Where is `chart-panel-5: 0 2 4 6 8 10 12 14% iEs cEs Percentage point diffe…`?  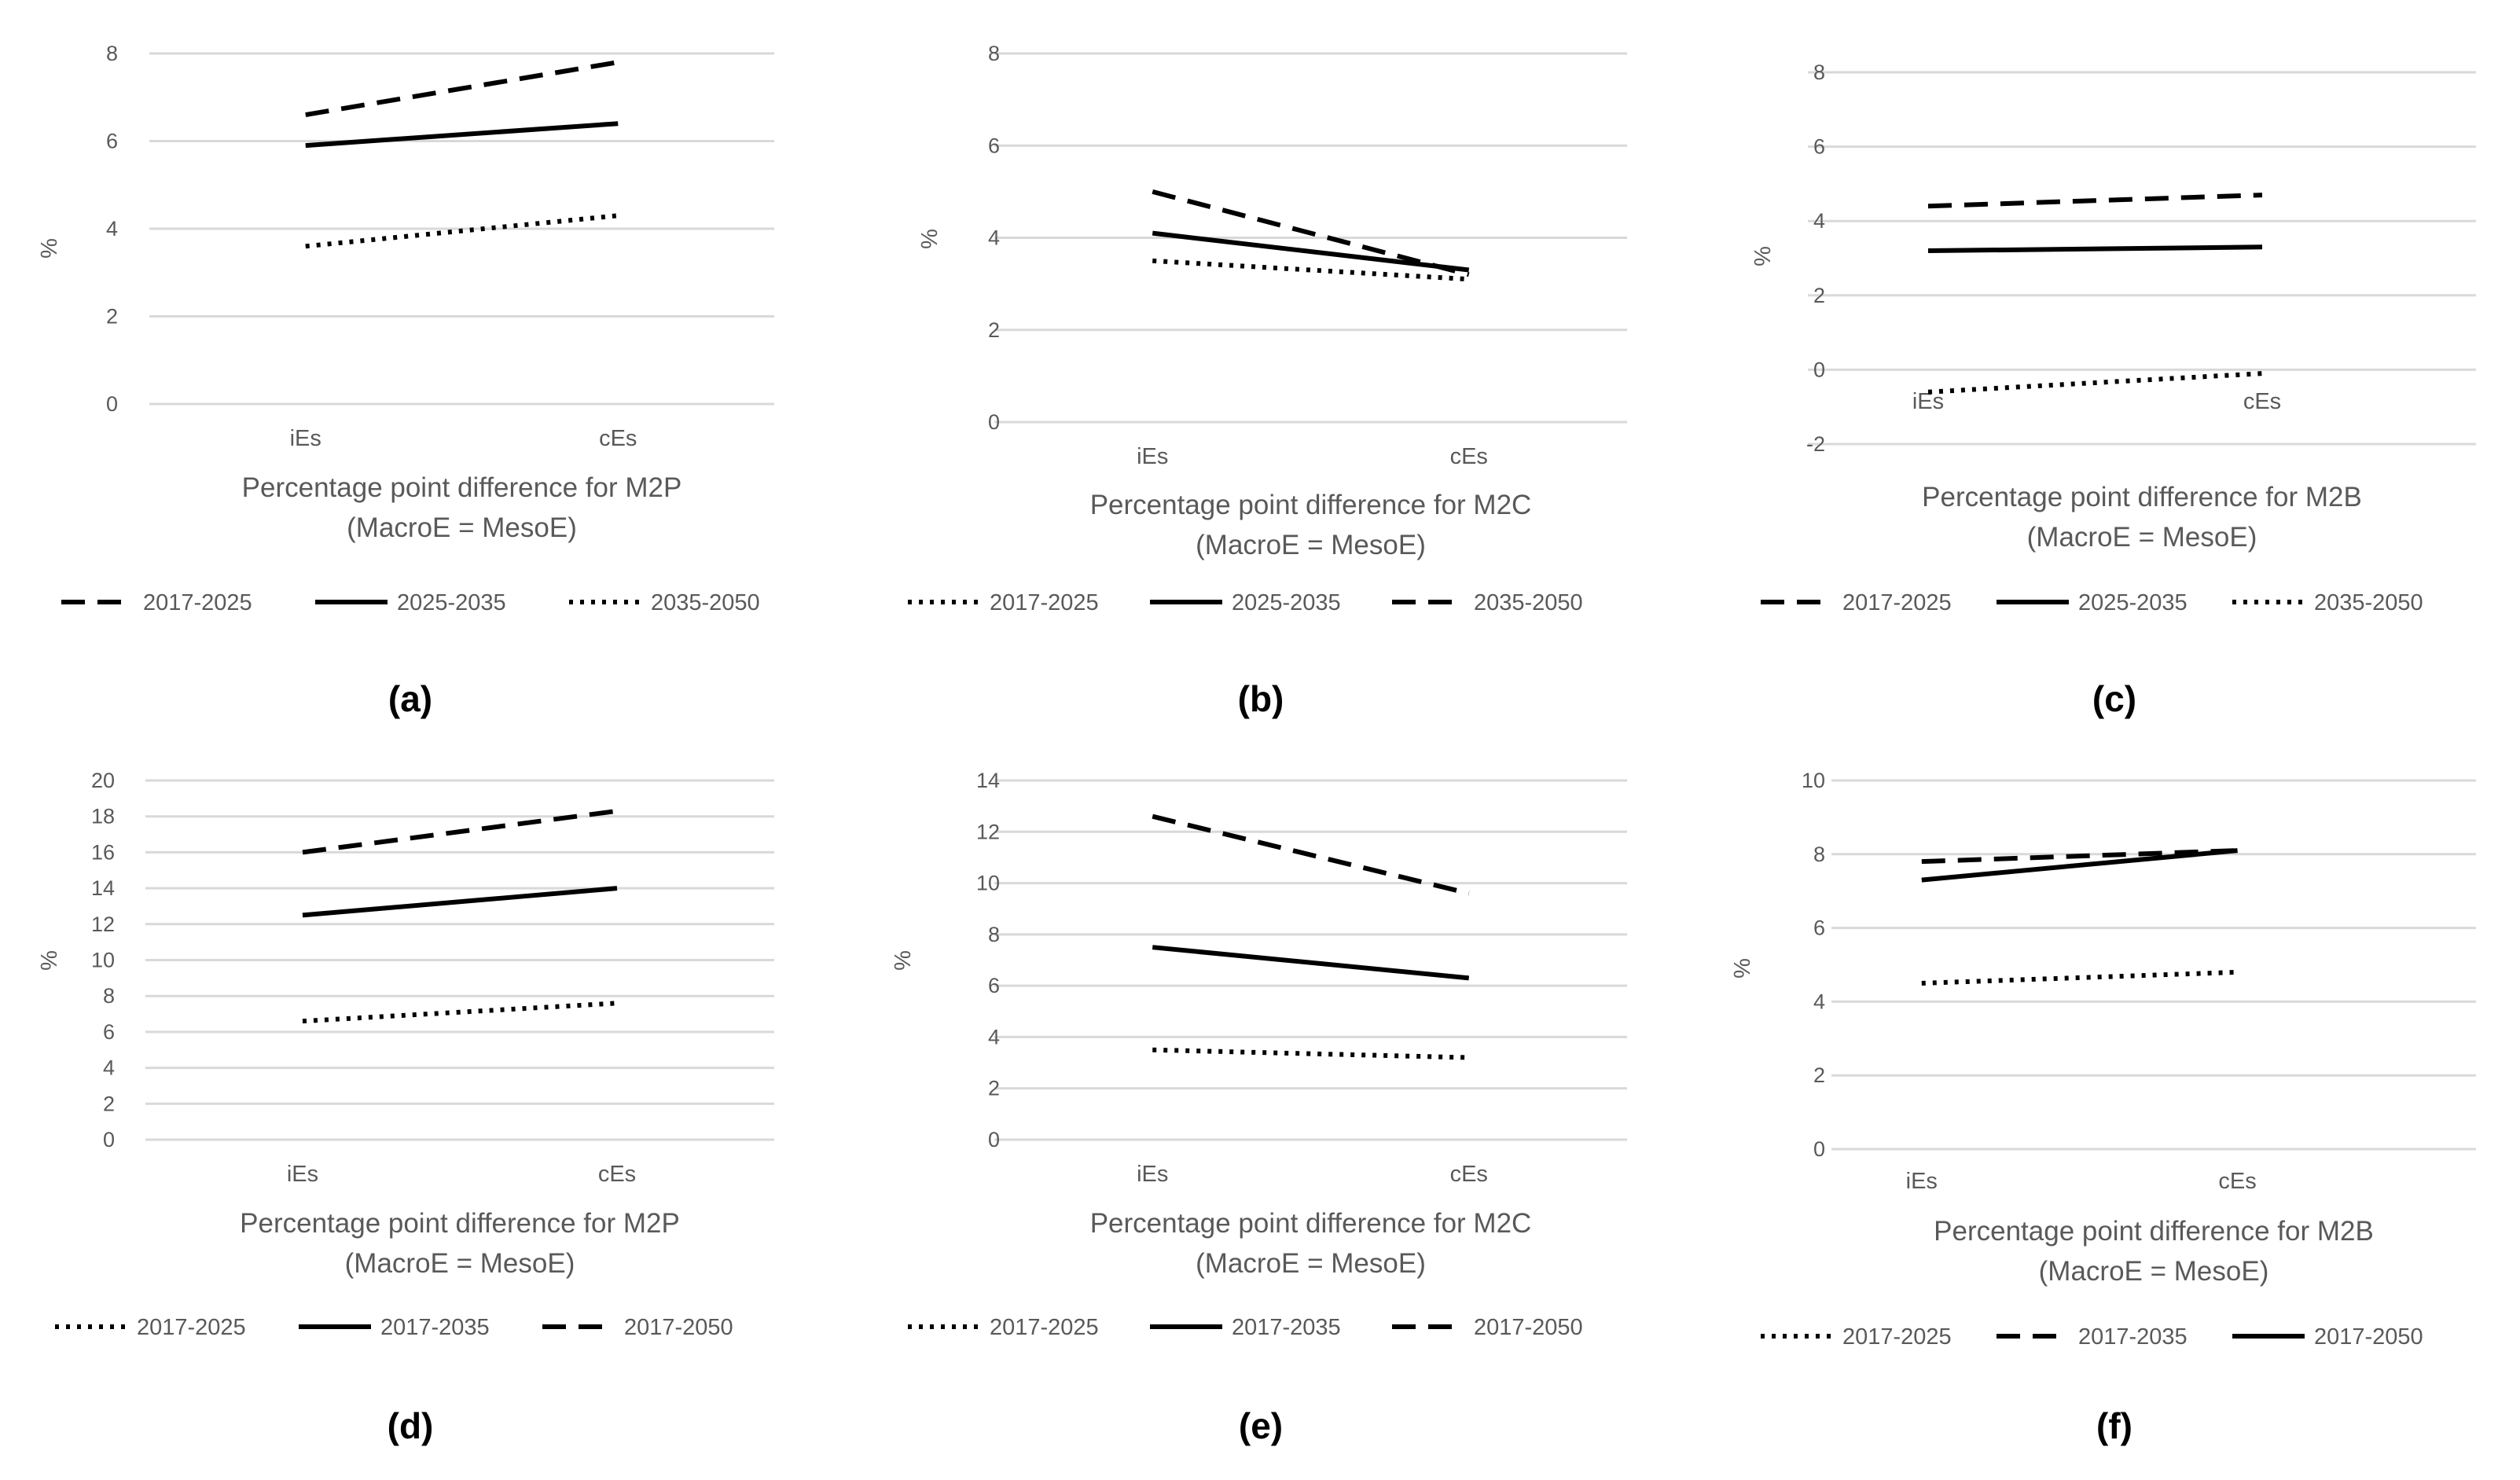
chart-panel-5: 0 2 4 6 8 10 12 14% iEs cEs Percentage point diffe… is located at coordinates (1259, 1107).